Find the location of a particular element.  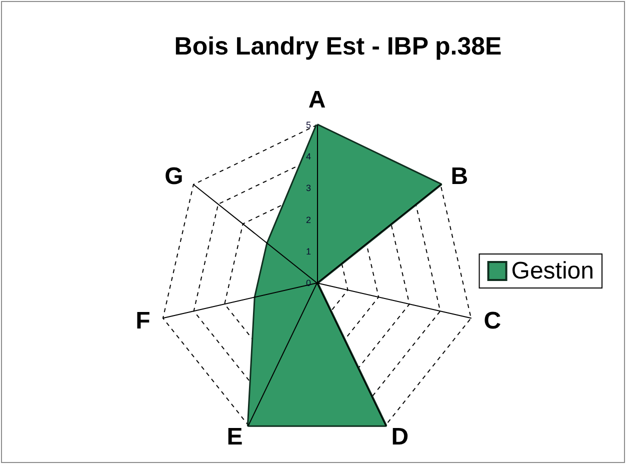

y-tick-label: 5 is located at coordinates (308, 125).